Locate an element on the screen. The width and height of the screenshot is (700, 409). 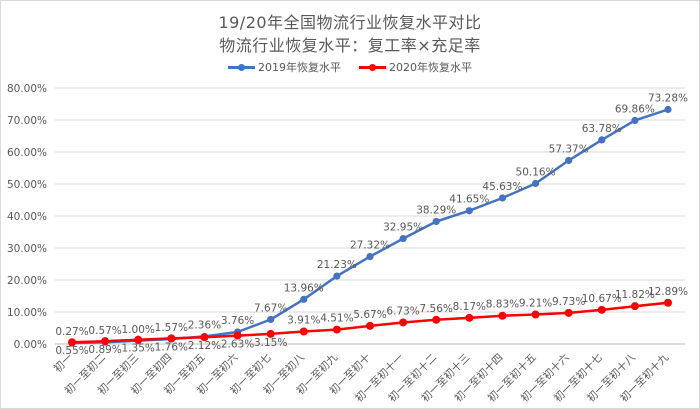
data-label: 5.67% is located at coordinates (369, 315).